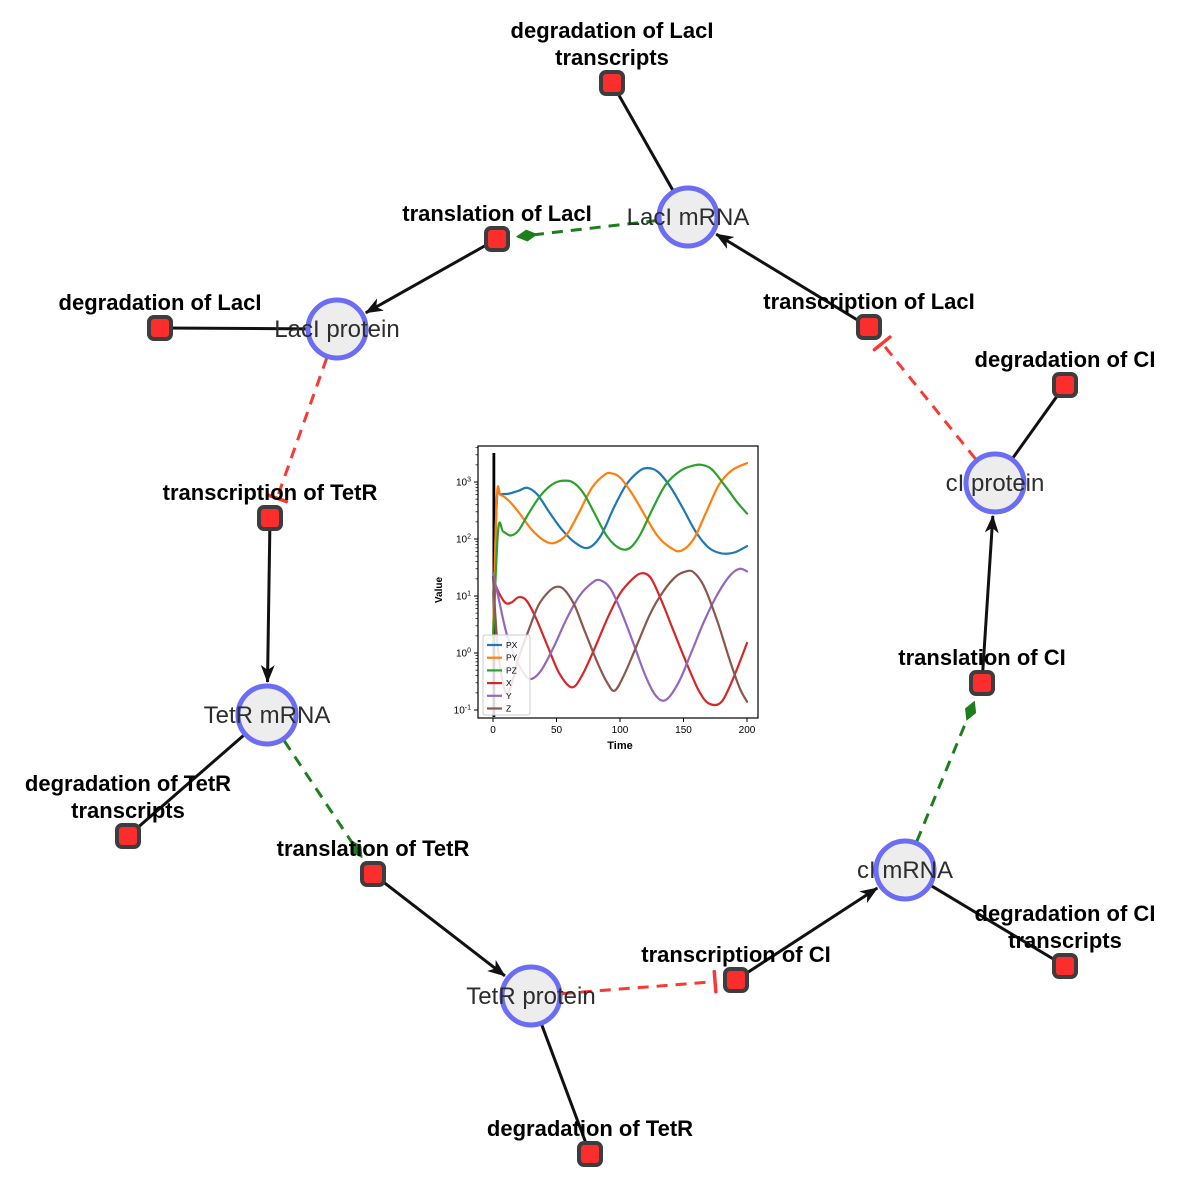 This screenshot has height=1200, width=1189. What do you see at coordinates (620, 730) in the screenshot?
I see `x-tick-label: 100` at bounding box center [620, 730].